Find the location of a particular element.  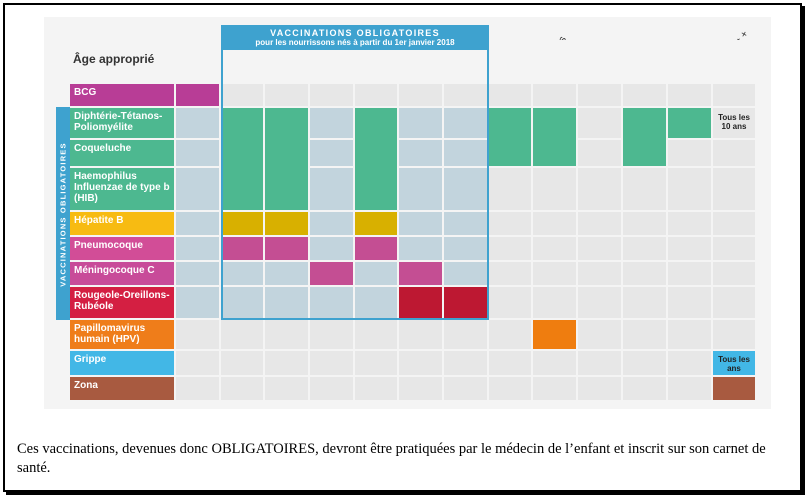

vaccine-row-label: BCG is located at coordinates (122, 95).